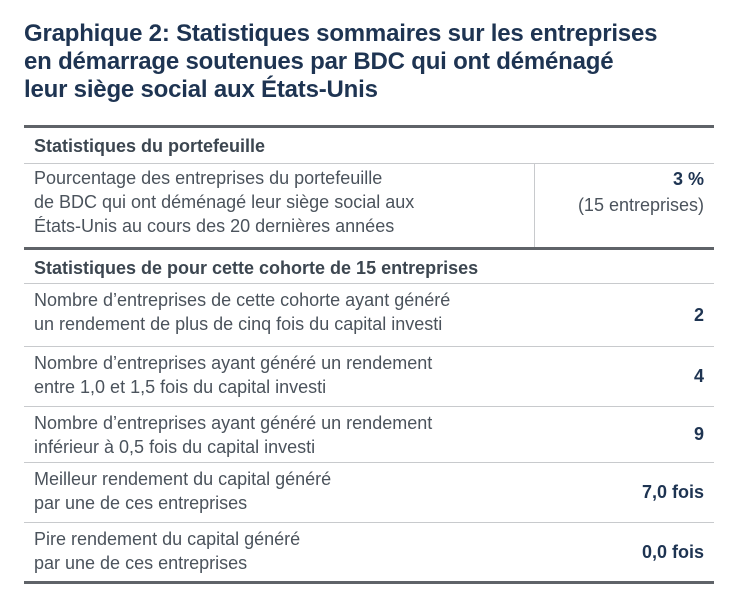  I want to click on row-label-line: Pire rendement du capital généré, so click(167, 539).